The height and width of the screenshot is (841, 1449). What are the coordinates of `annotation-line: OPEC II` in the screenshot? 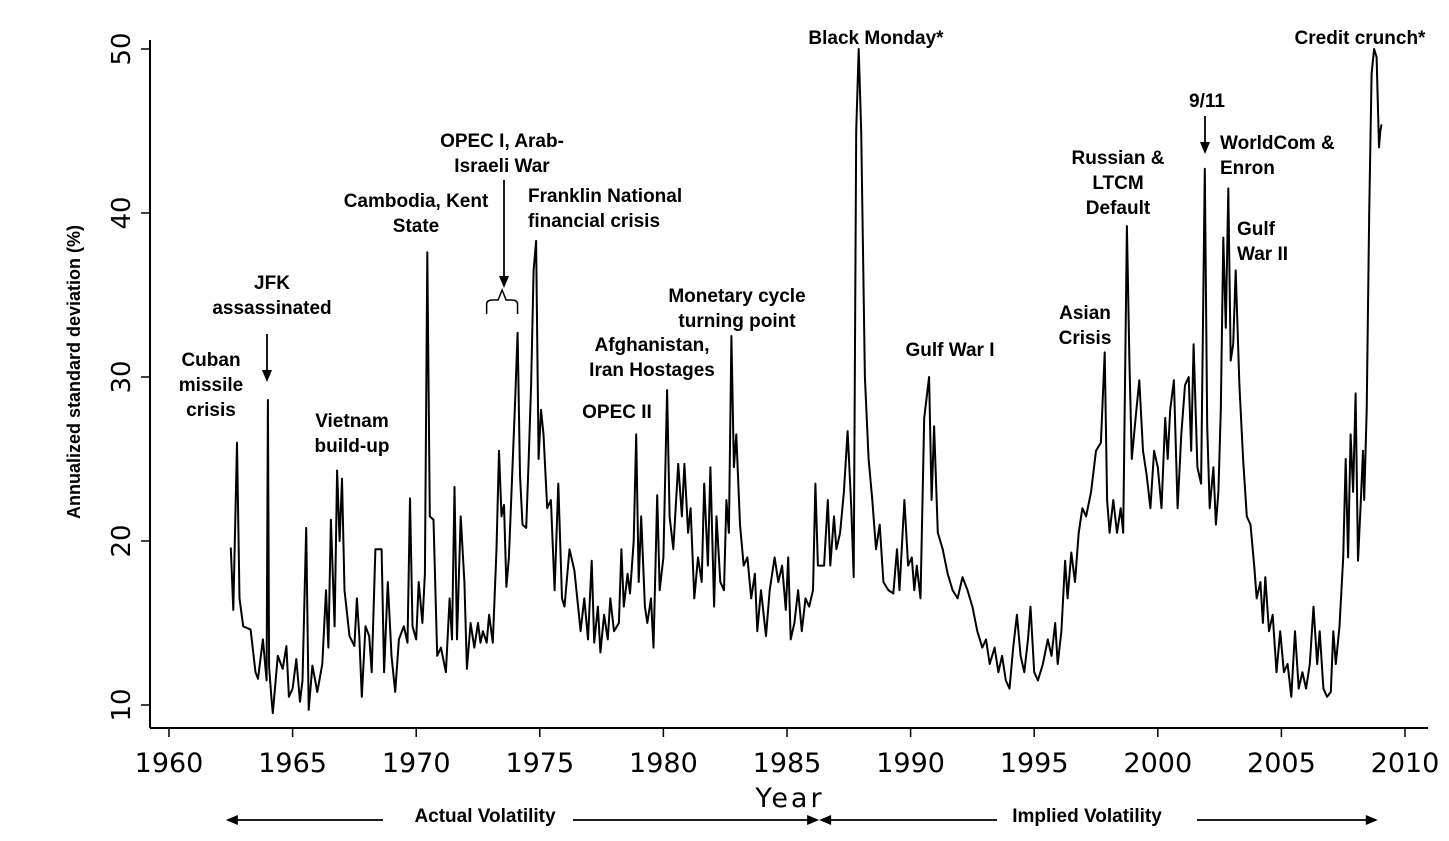 It's located at (617, 412).